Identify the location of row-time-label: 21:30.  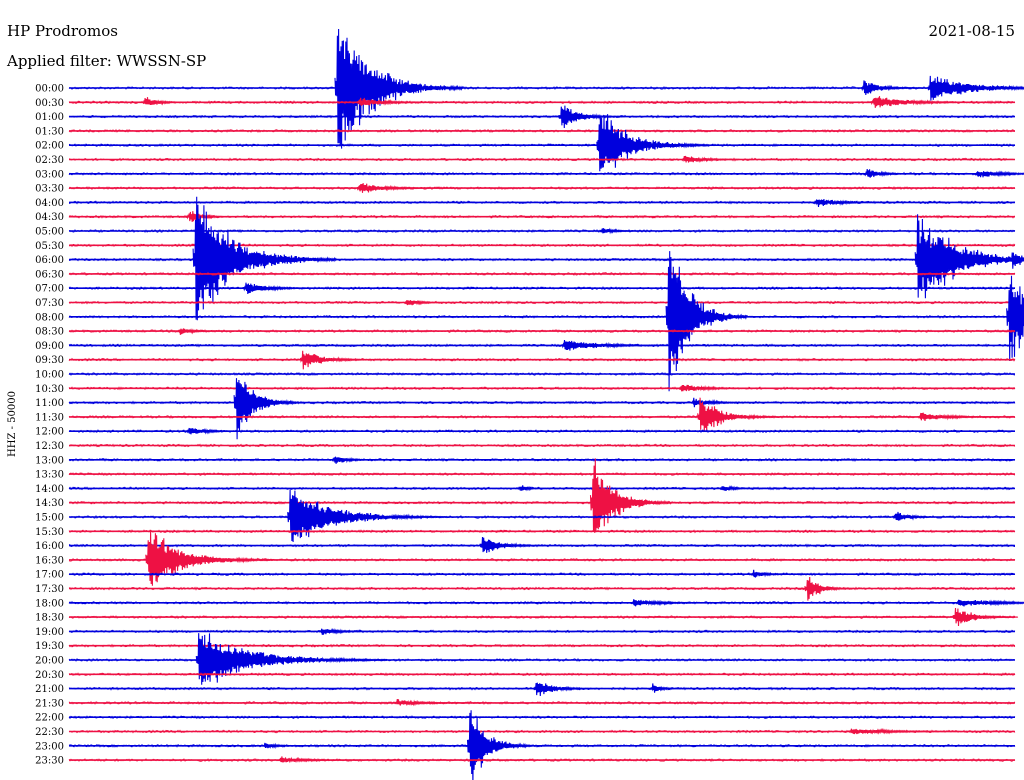
(49, 703).